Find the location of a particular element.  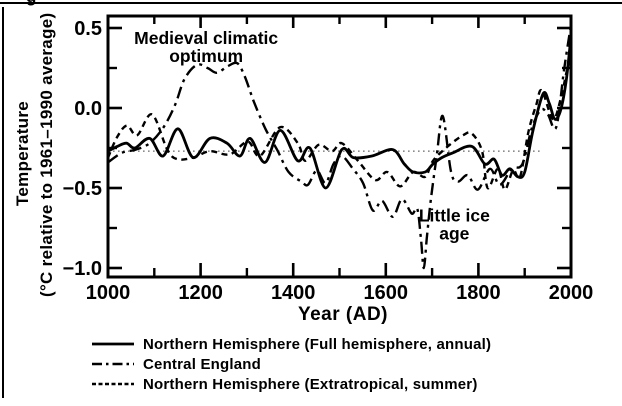

x-tick-label: 1800 is located at coordinates (478, 293).